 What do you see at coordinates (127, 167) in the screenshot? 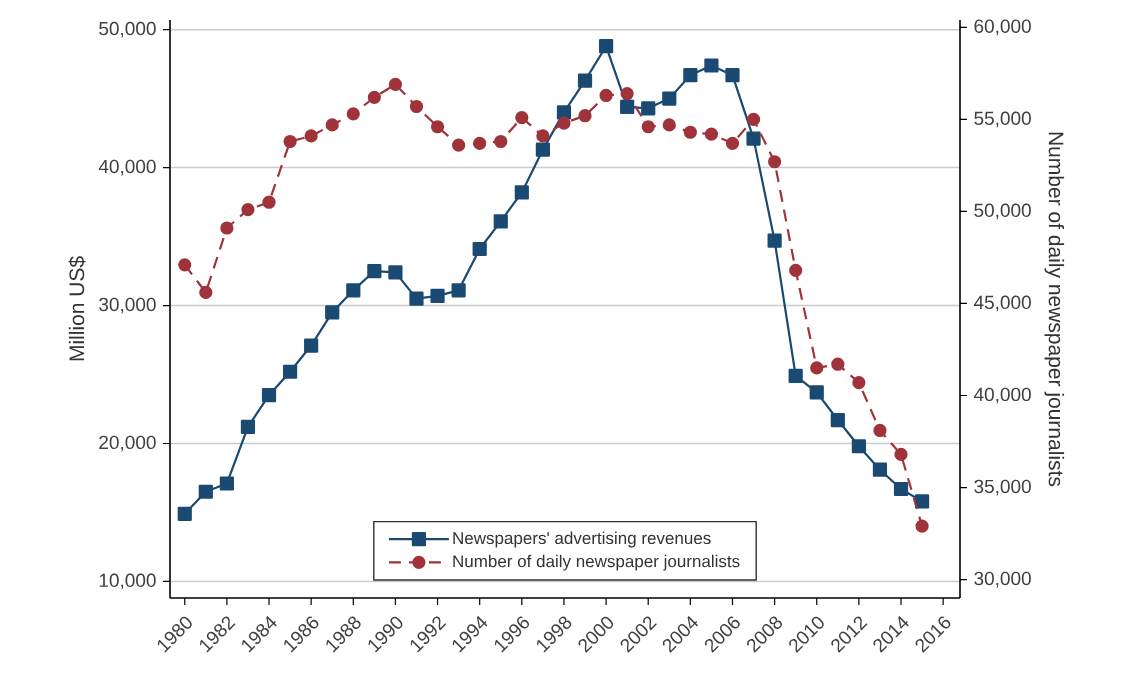
I see `y-tick-label: 40,000` at bounding box center [127, 167].